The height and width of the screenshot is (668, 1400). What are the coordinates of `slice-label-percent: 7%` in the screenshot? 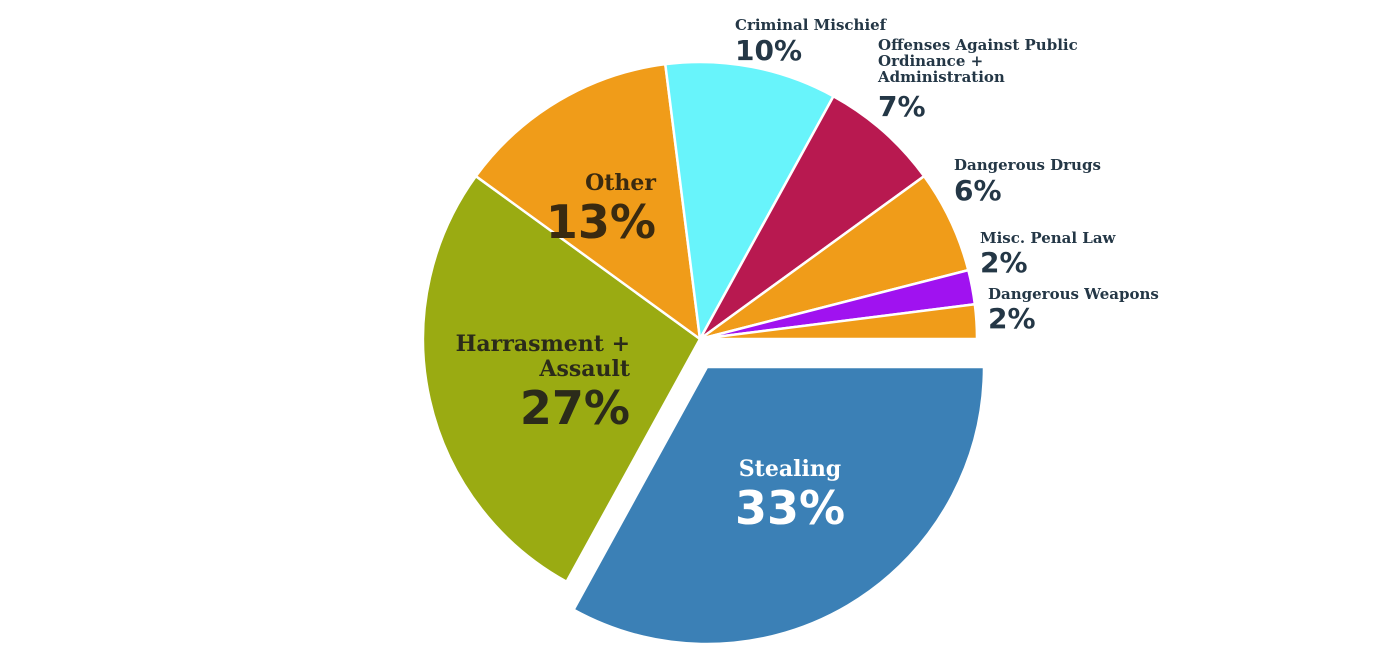 It's located at (902, 106).